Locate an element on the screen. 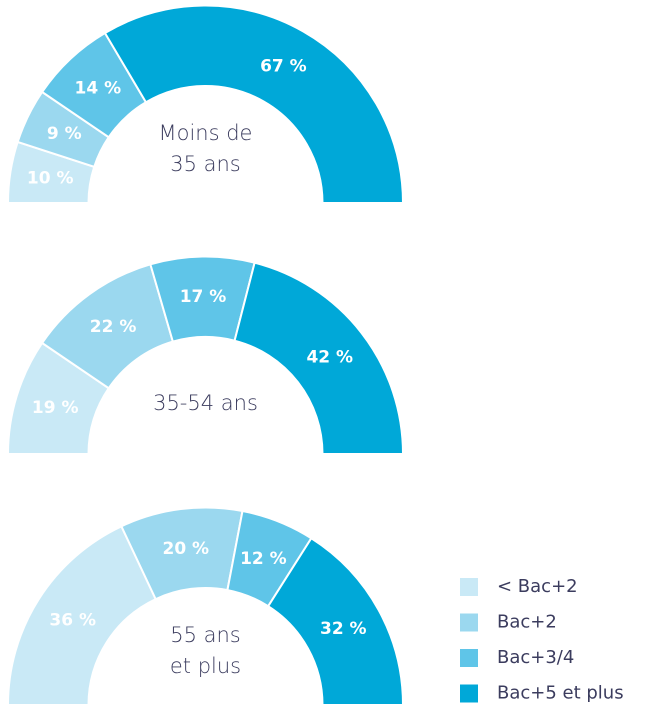 The height and width of the screenshot is (708, 657). legend-label: Bac+2 is located at coordinates (527, 622).